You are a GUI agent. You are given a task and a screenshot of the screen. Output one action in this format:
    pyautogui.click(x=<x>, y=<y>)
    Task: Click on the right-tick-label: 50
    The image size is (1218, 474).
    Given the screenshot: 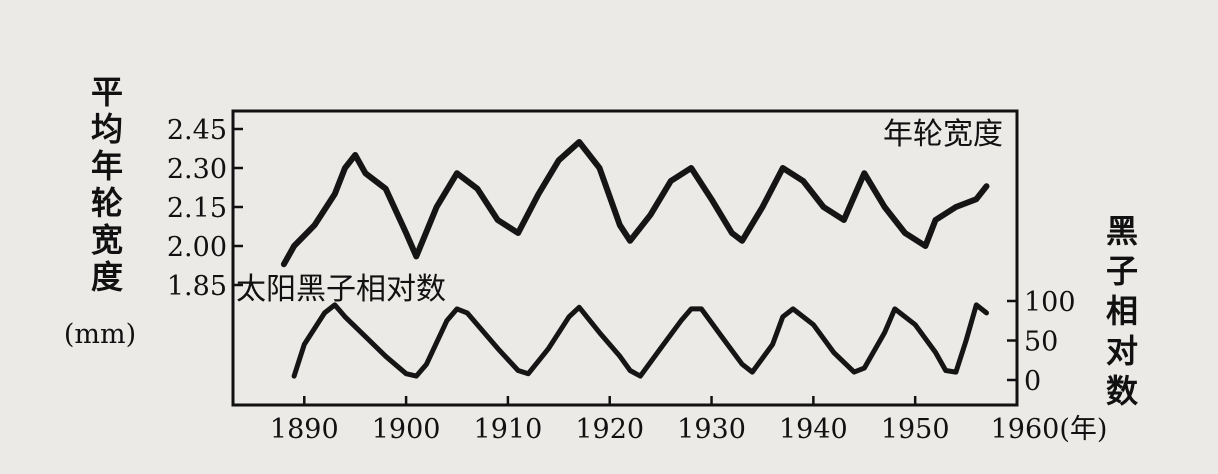 What is the action you would take?
    pyautogui.click(x=1041, y=342)
    